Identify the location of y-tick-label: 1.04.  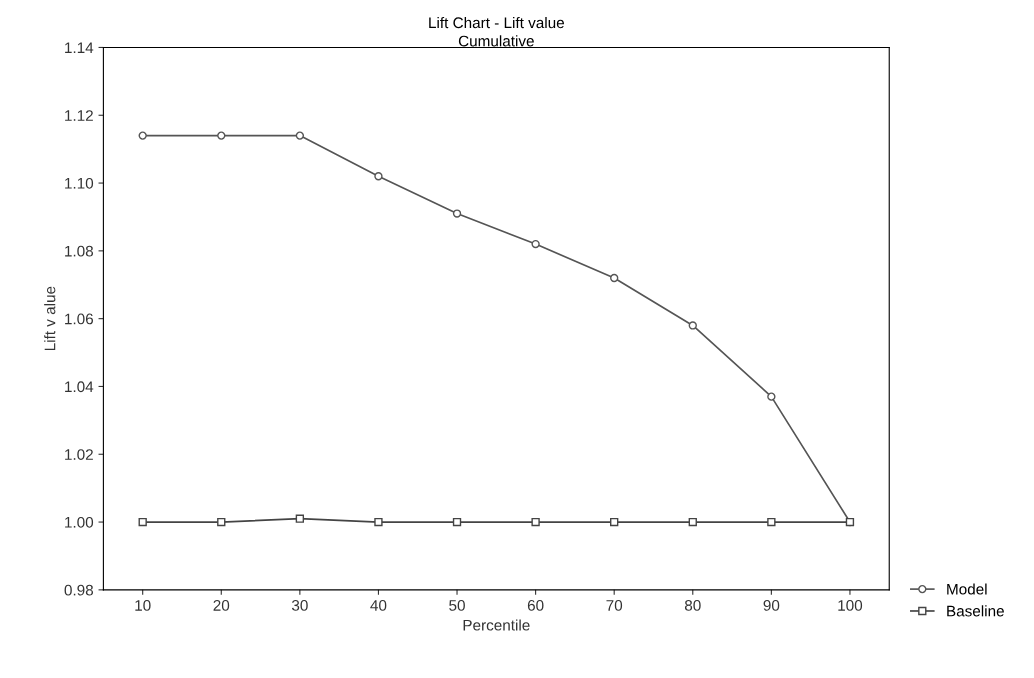
(79, 387).